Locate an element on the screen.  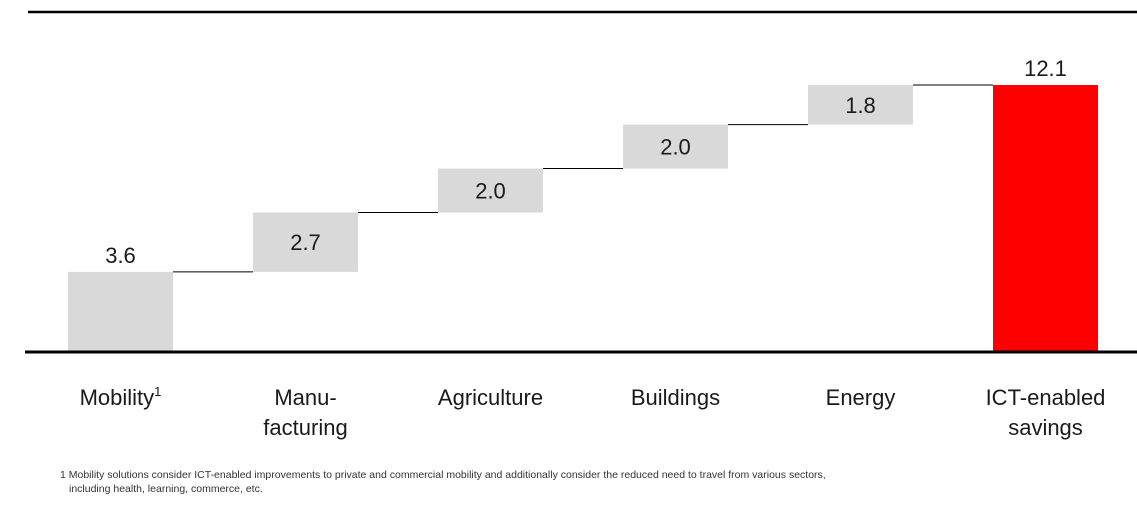
category-label-line1: ICT-enabled is located at coordinates (1046, 397).